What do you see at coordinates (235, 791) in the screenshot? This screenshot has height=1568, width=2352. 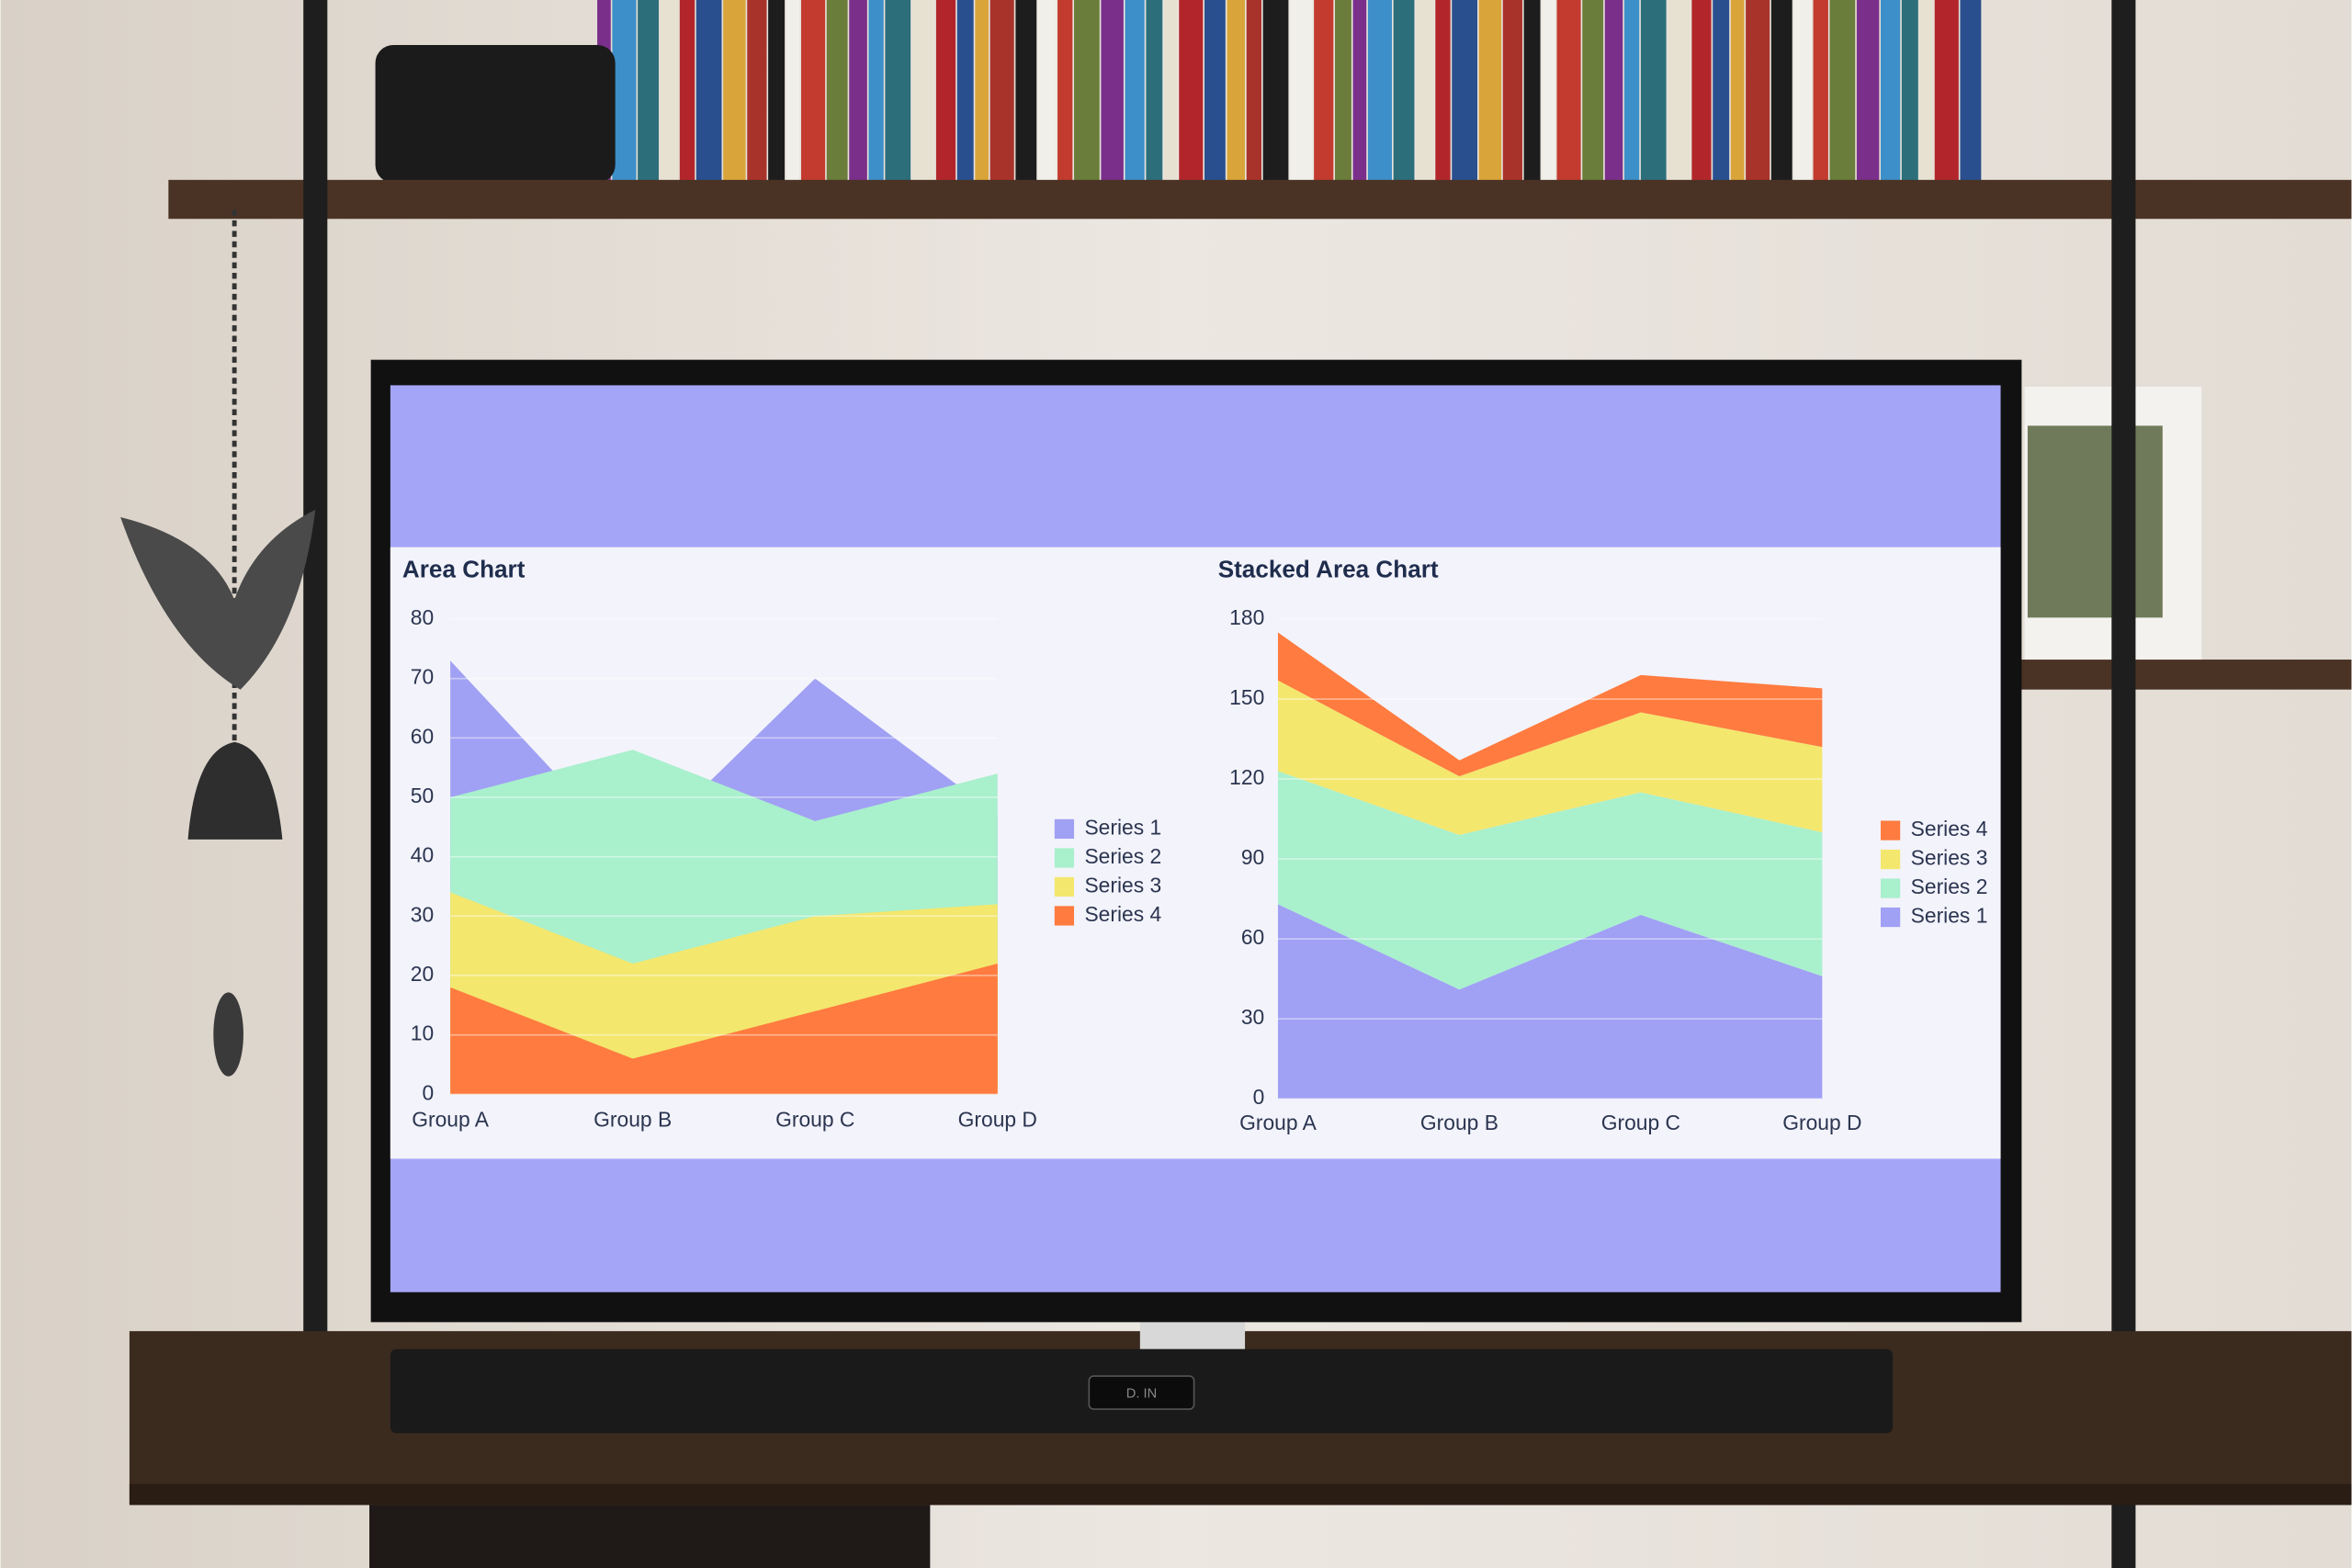 I see `bell` at bounding box center [235, 791].